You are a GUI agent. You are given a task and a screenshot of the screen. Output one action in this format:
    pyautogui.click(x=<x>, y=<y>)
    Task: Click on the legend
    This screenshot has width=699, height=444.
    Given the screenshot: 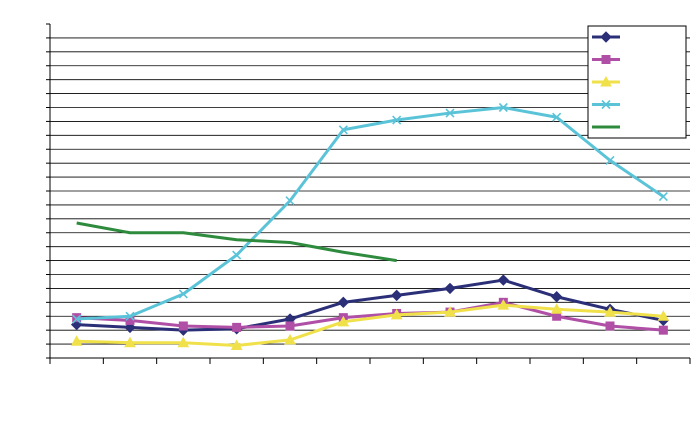 What is the action you would take?
    pyautogui.click(x=637, y=82)
    